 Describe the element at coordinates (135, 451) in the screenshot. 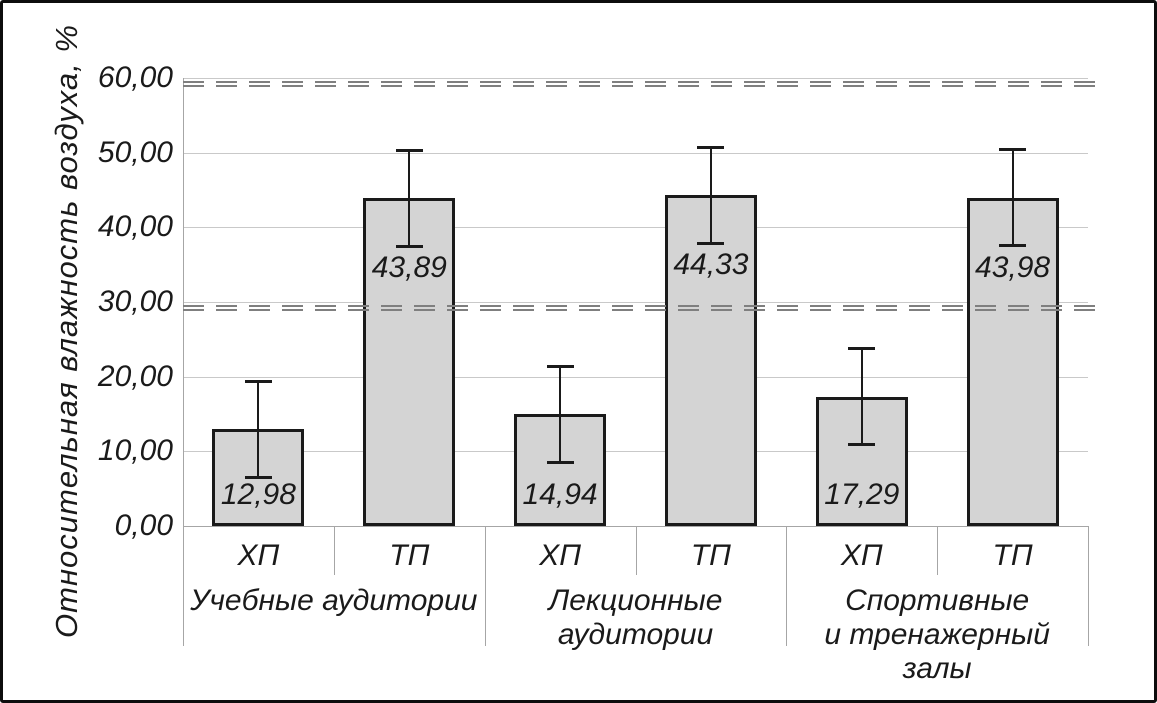

I see `y-tick-label: 10,00` at that location.